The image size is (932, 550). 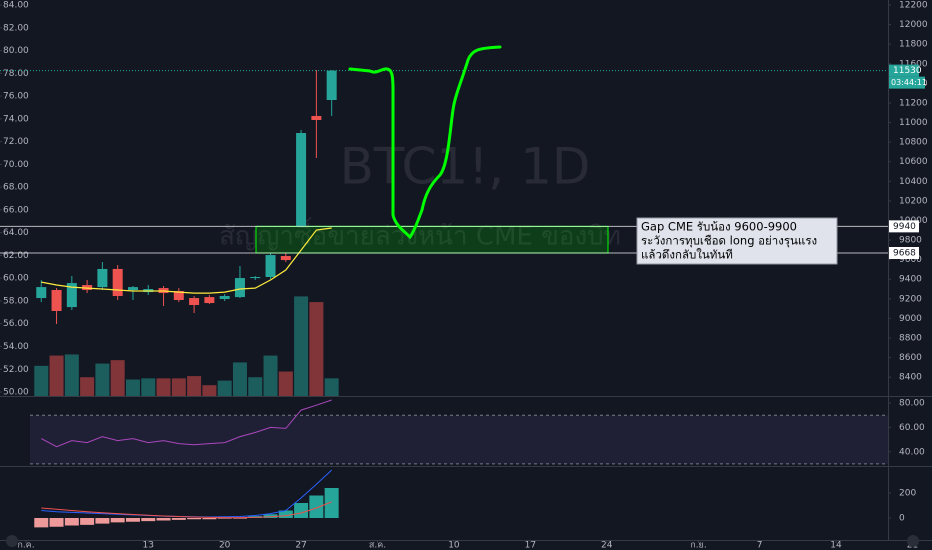 I want to click on watermark-subtitle: สัญญาซื้อขายล่วงหน้า CME ของบิท, so click(x=420, y=234).